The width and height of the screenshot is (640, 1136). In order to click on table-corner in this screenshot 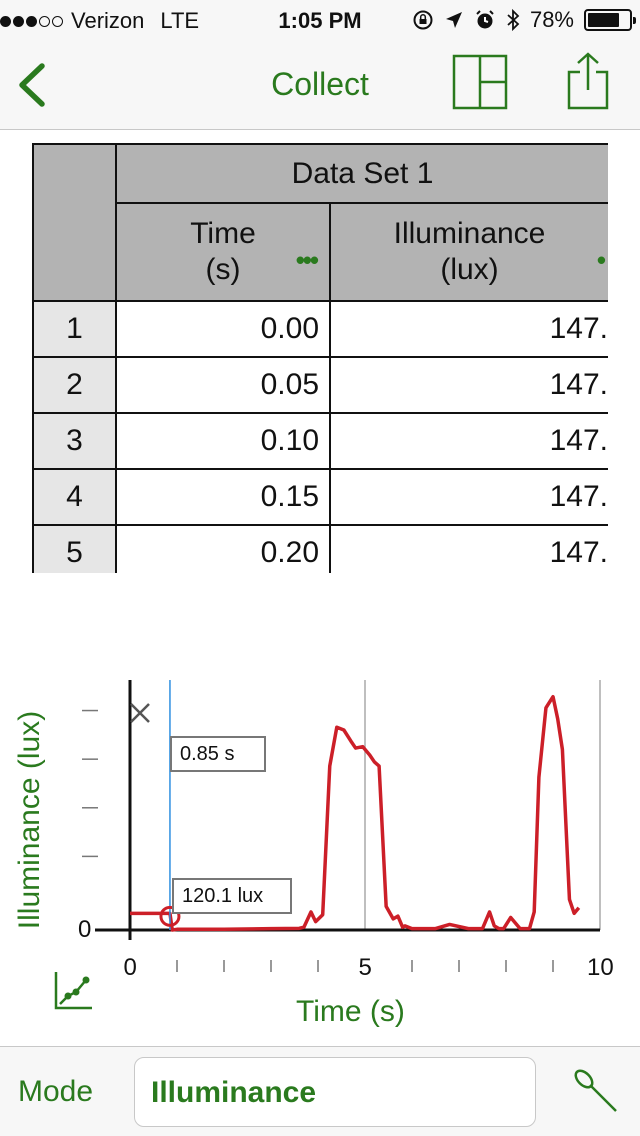, I will do `click(74, 222)`.